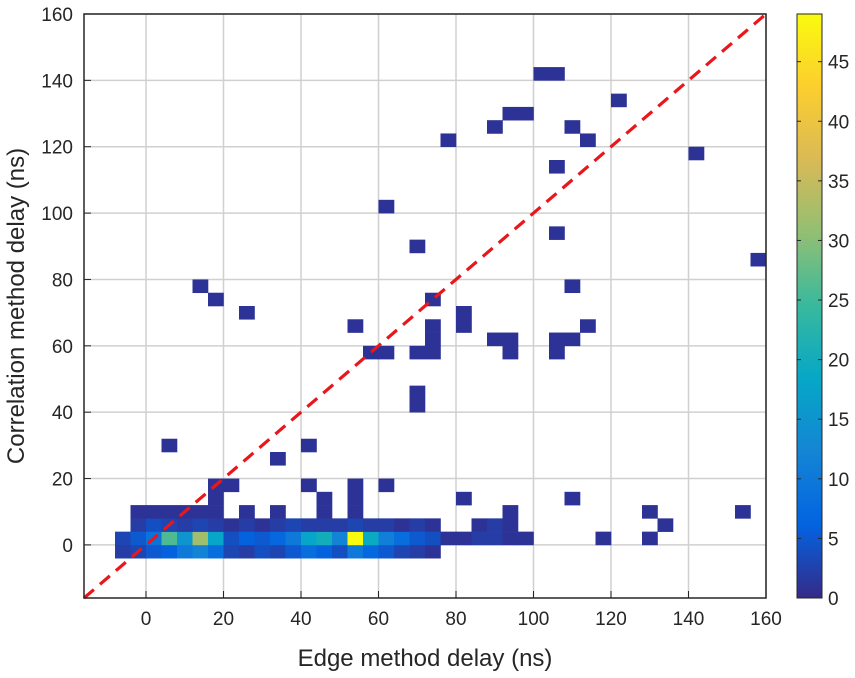  I want to click on x-tick-label: 140, so click(689, 619).